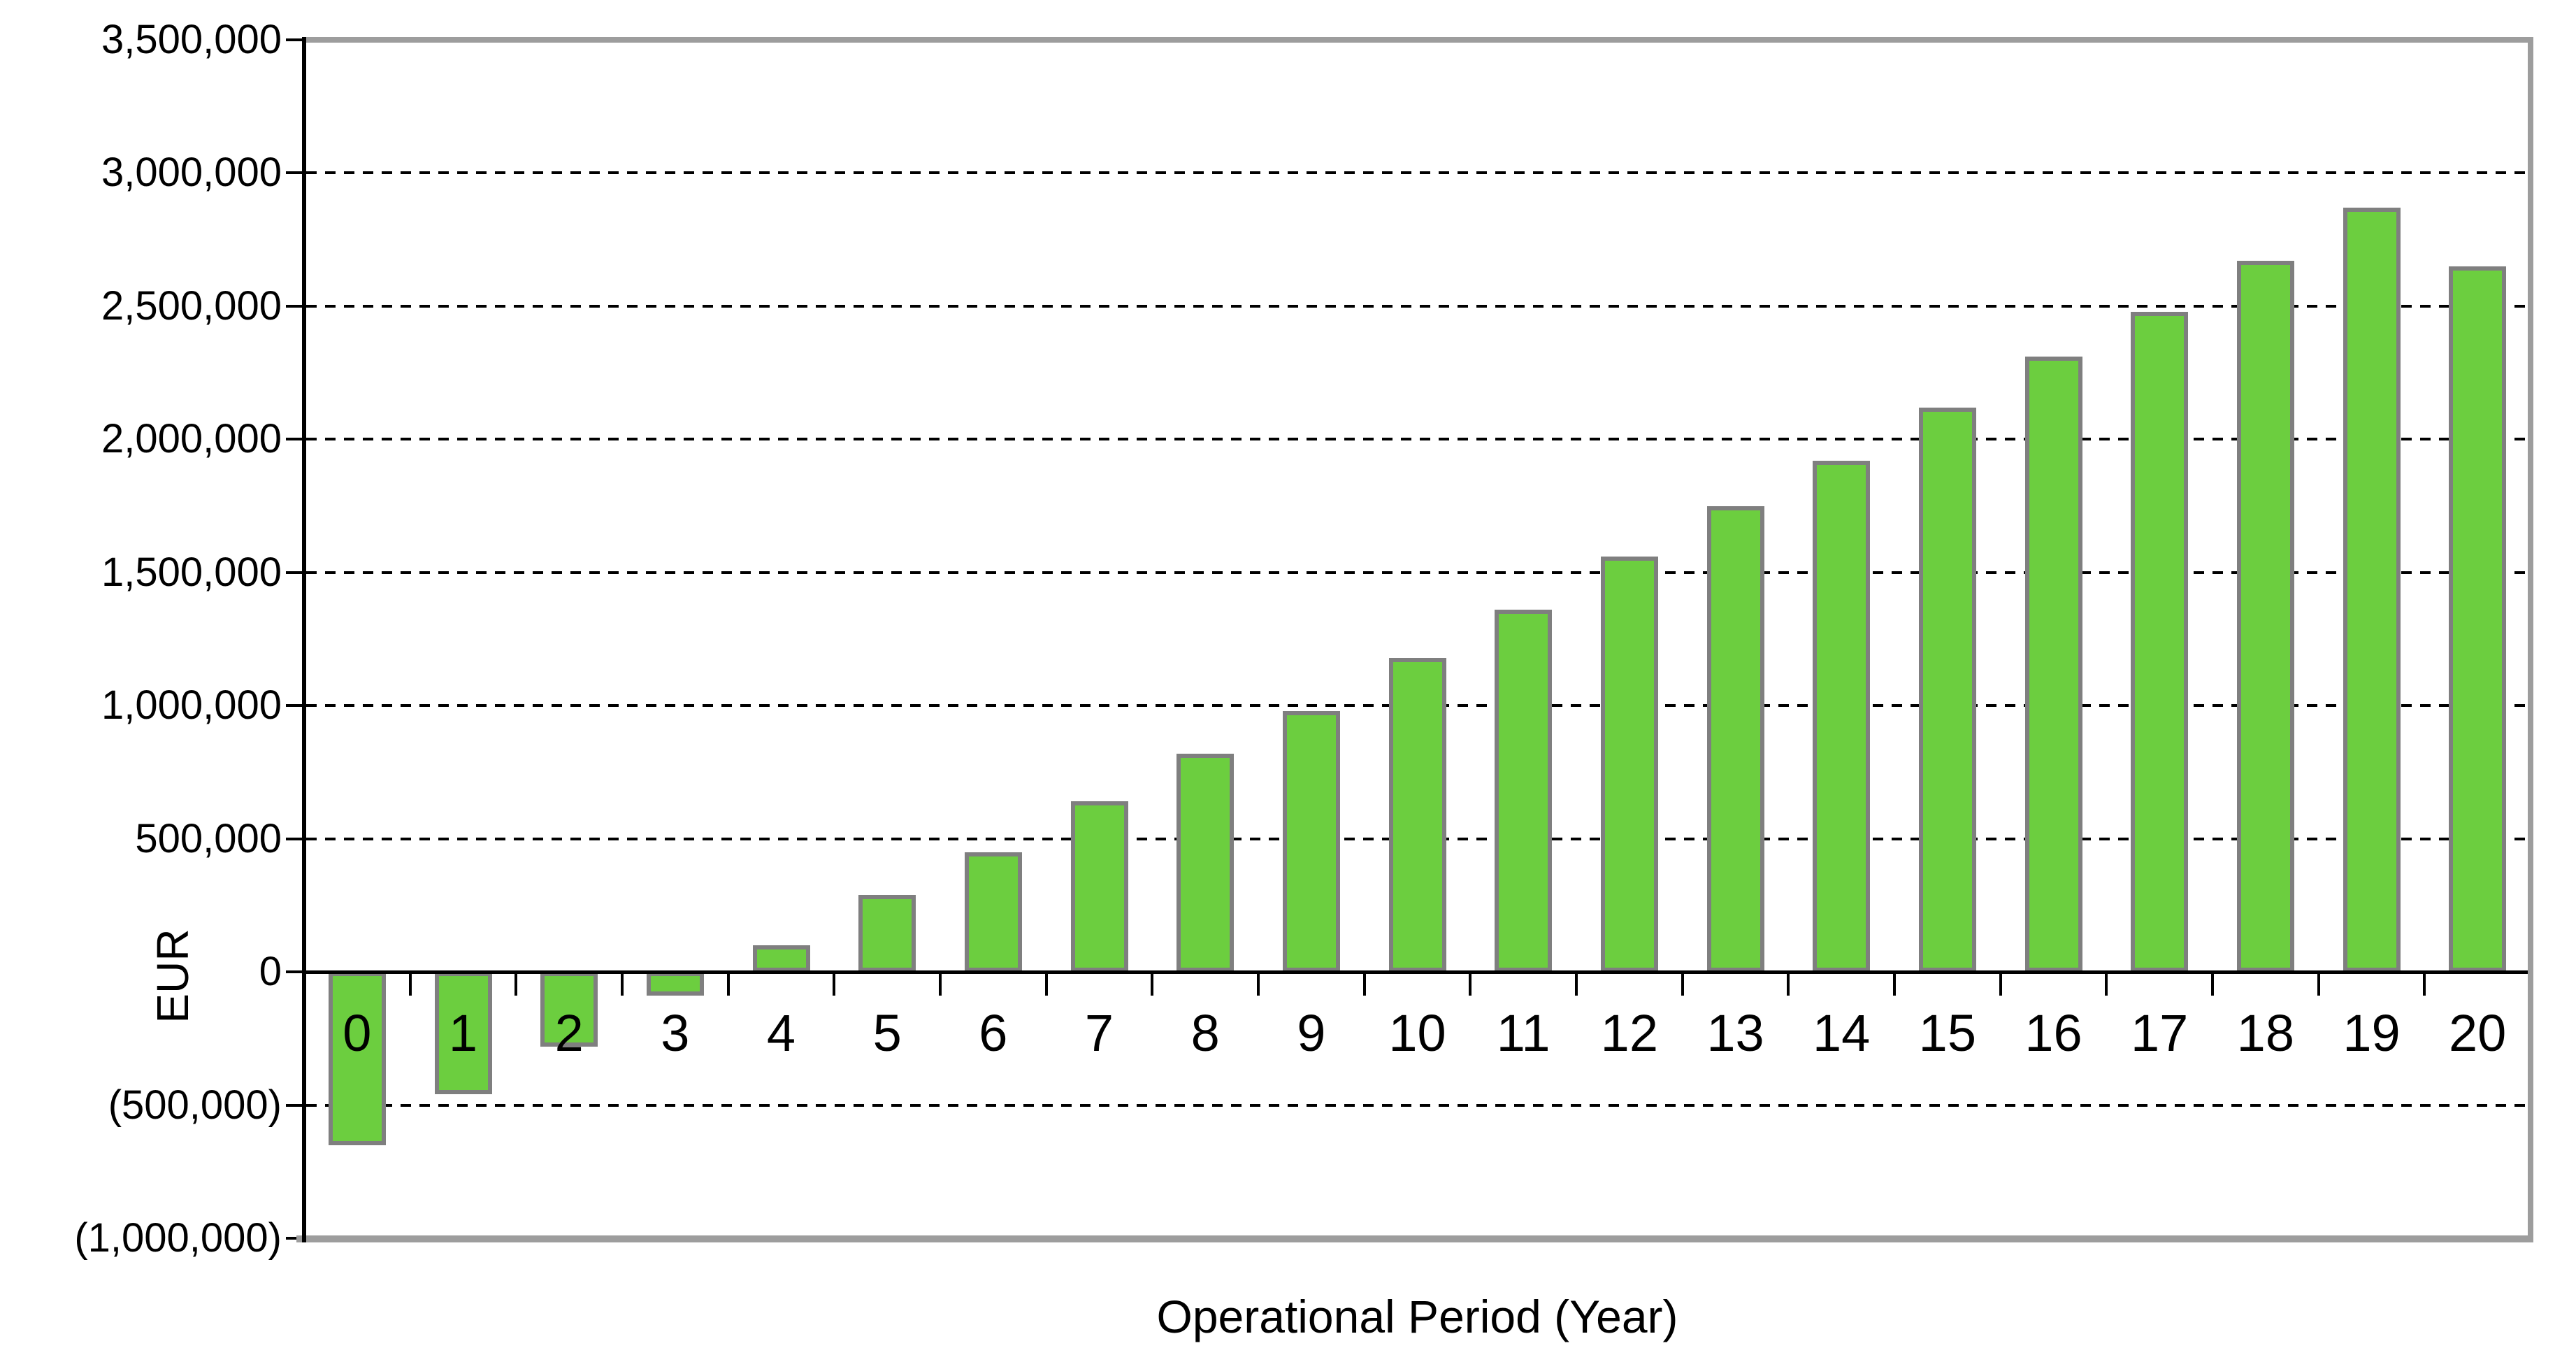  Describe the element at coordinates (2530, 639) in the screenshot. I see `plot-border-right` at that location.